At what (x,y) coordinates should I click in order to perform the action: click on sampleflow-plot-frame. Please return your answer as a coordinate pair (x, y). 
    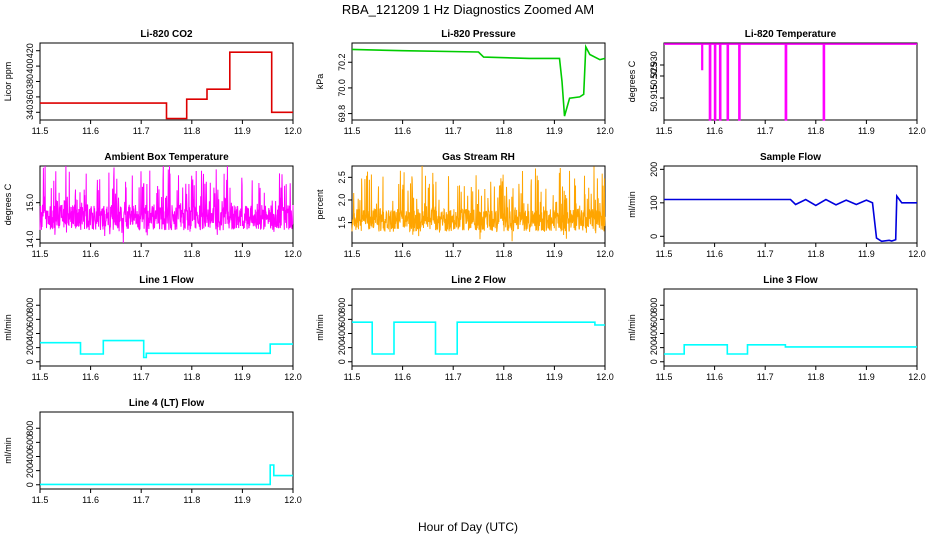
    Looking at the image, I should click on (790, 204).